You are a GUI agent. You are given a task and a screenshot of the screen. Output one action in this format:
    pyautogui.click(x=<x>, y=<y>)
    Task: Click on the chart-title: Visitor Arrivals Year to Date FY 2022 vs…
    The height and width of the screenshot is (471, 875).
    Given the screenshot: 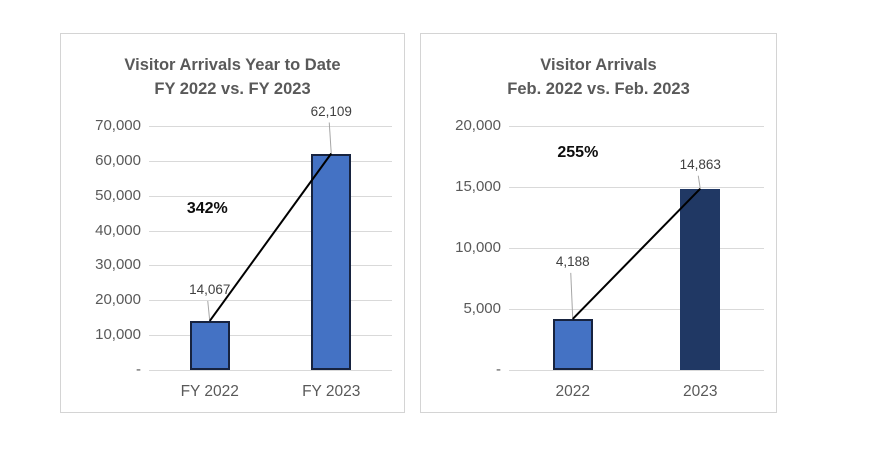 What is the action you would take?
    pyautogui.click(x=232, y=78)
    